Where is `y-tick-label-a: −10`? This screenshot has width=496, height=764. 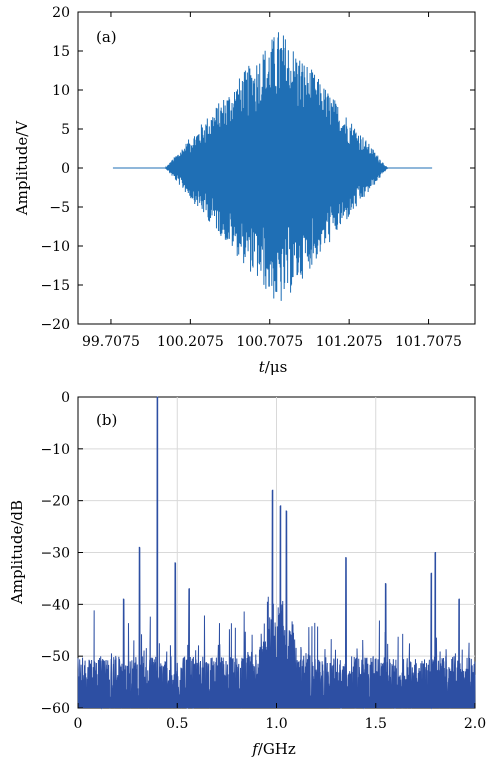
y-tick-label-a: −10 is located at coordinates (55, 247).